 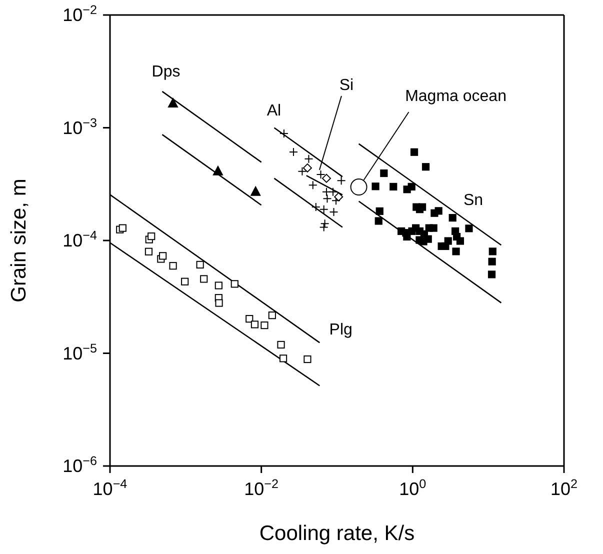 What do you see at coordinates (455, 97) in the screenshot?
I see `text: Magma ocean` at bounding box center [455, 97].